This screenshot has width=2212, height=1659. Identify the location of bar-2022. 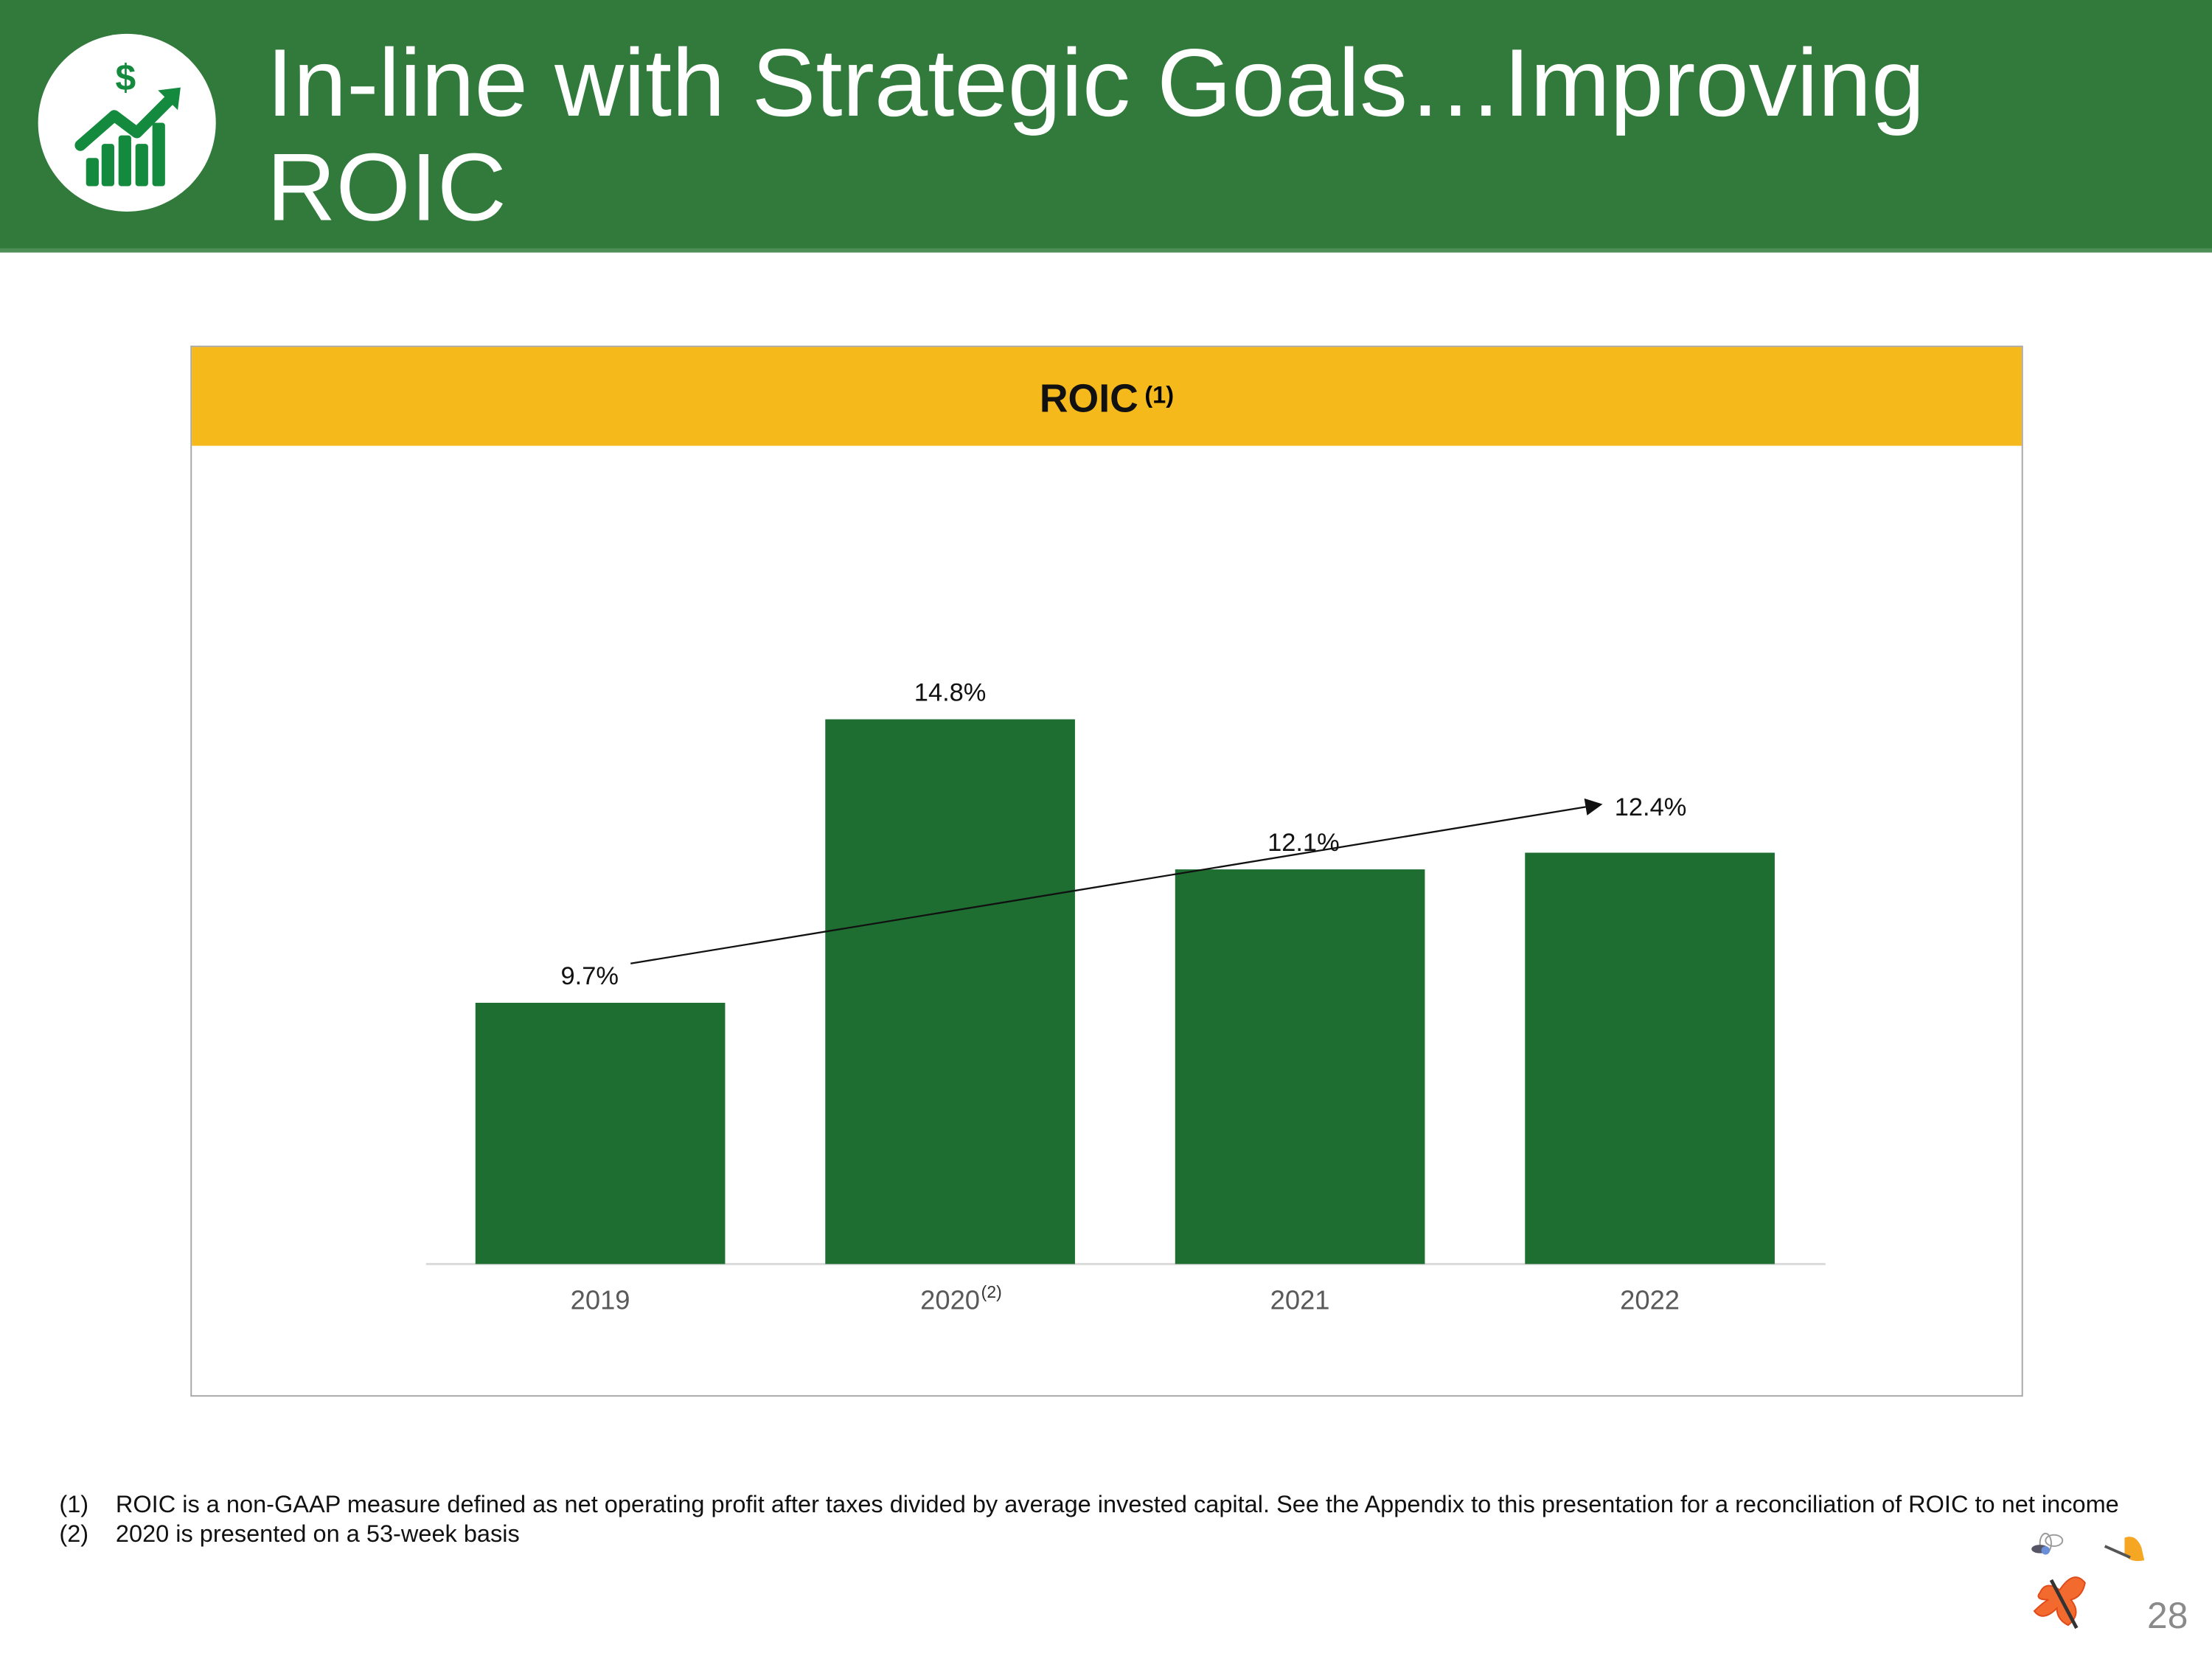
(1650, 1058).